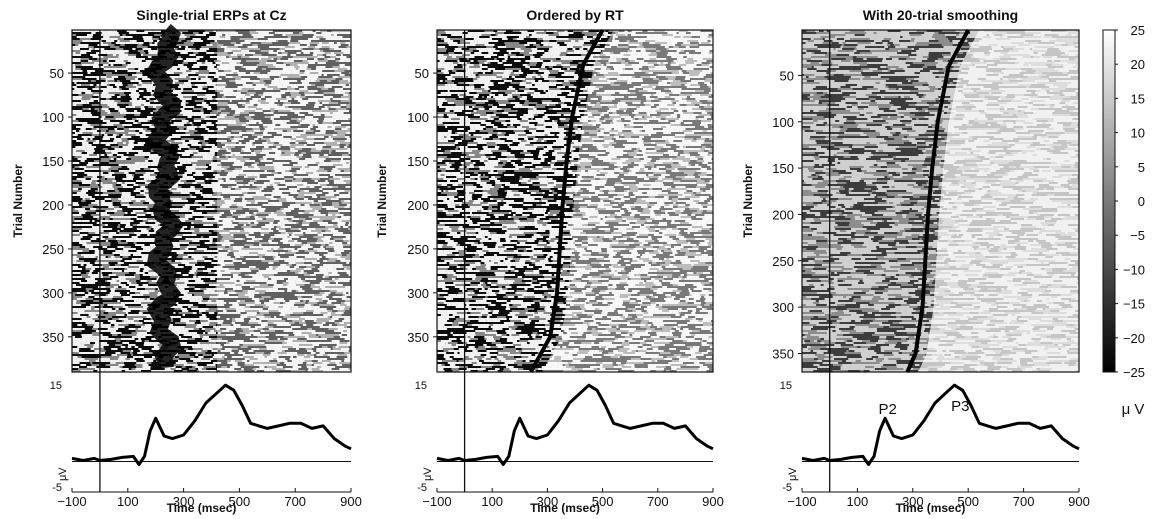 Image resolution: width=1158 pixels, height=519 pixels. I want to click on peak-annotation: P2, so click(887, 409).